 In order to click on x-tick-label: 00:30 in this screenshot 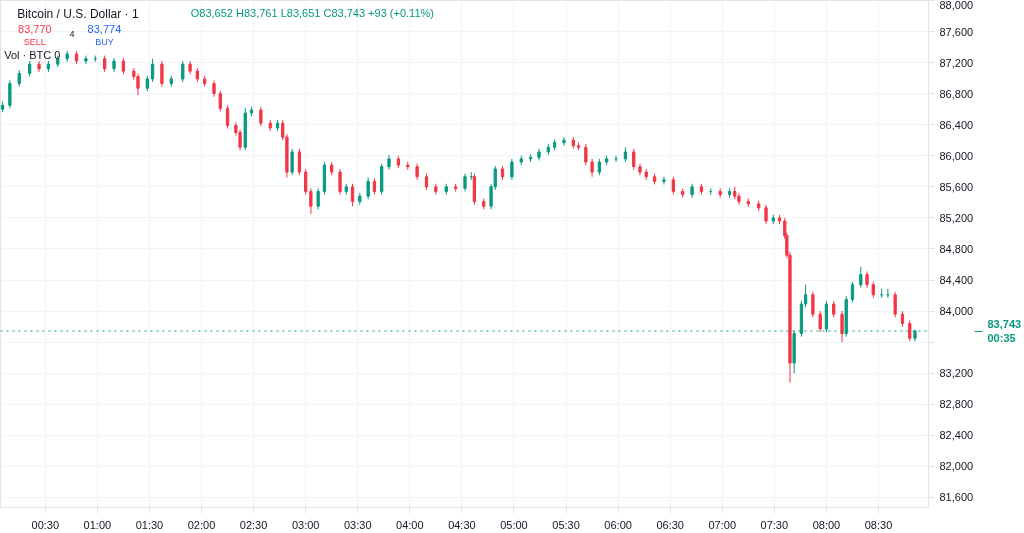, I will do `click(45, 524)`.